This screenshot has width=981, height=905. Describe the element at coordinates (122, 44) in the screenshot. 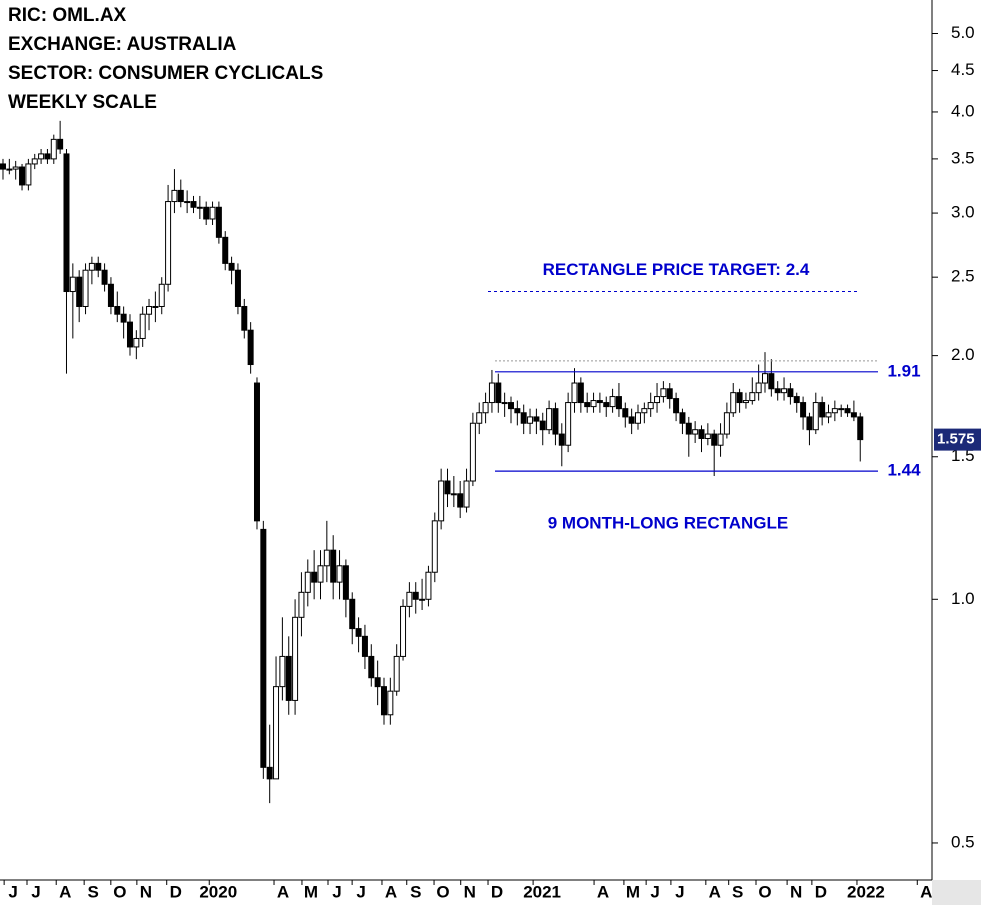

I see `header-line: EXCHANGE: AUSTRALIA` at that location.